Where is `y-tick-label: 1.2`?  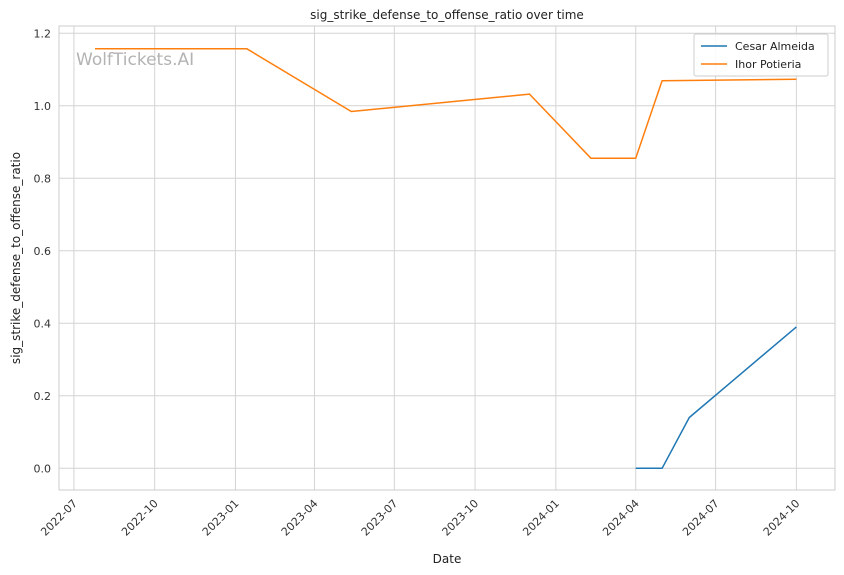
y-tick-label: 1.2 is located at coordinates (43, 33).